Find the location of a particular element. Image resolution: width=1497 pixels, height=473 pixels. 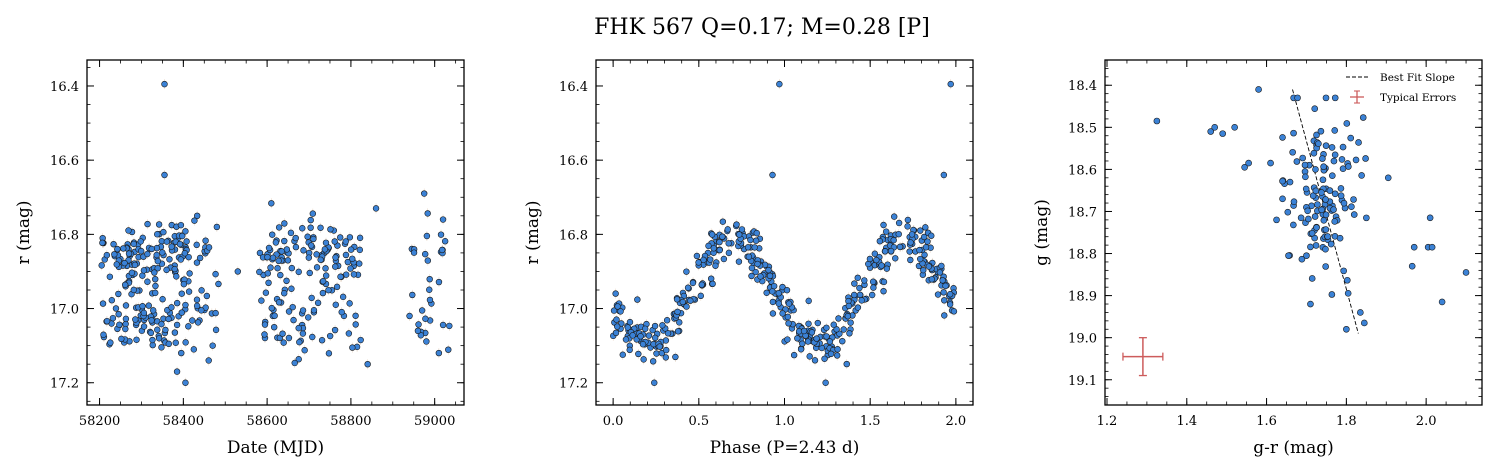

x-tick-label: 58600 is located at coordinates (266, 421).